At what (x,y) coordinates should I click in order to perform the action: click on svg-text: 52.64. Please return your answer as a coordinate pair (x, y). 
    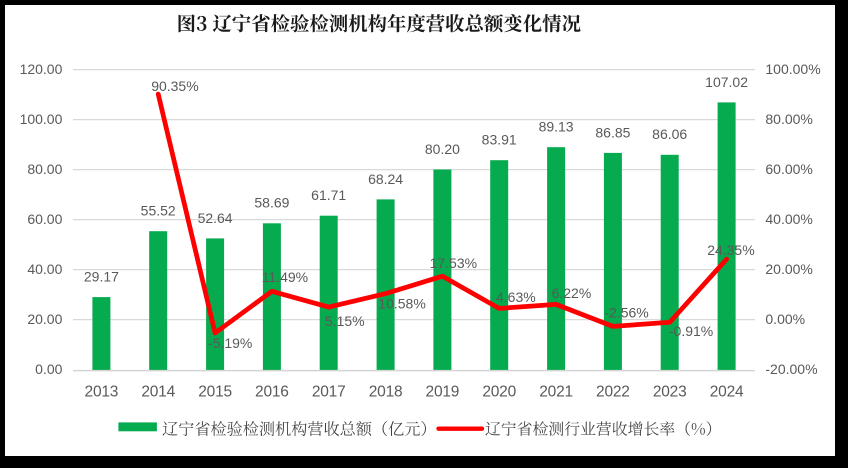
    Looking at the image, I should click on (215, 218).